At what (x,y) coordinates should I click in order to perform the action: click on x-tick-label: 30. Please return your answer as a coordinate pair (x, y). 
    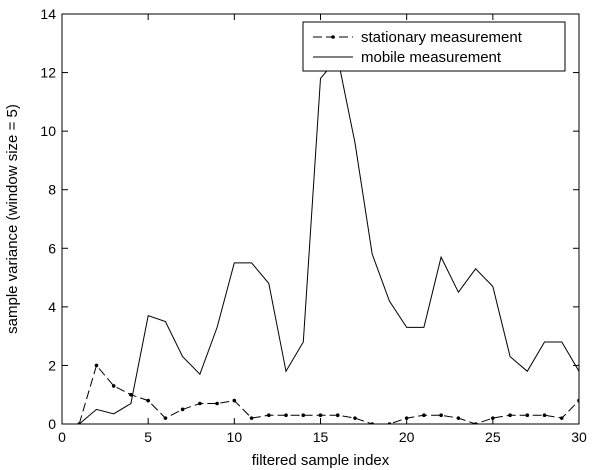
    Looking at the image, I should click on (579, 437).